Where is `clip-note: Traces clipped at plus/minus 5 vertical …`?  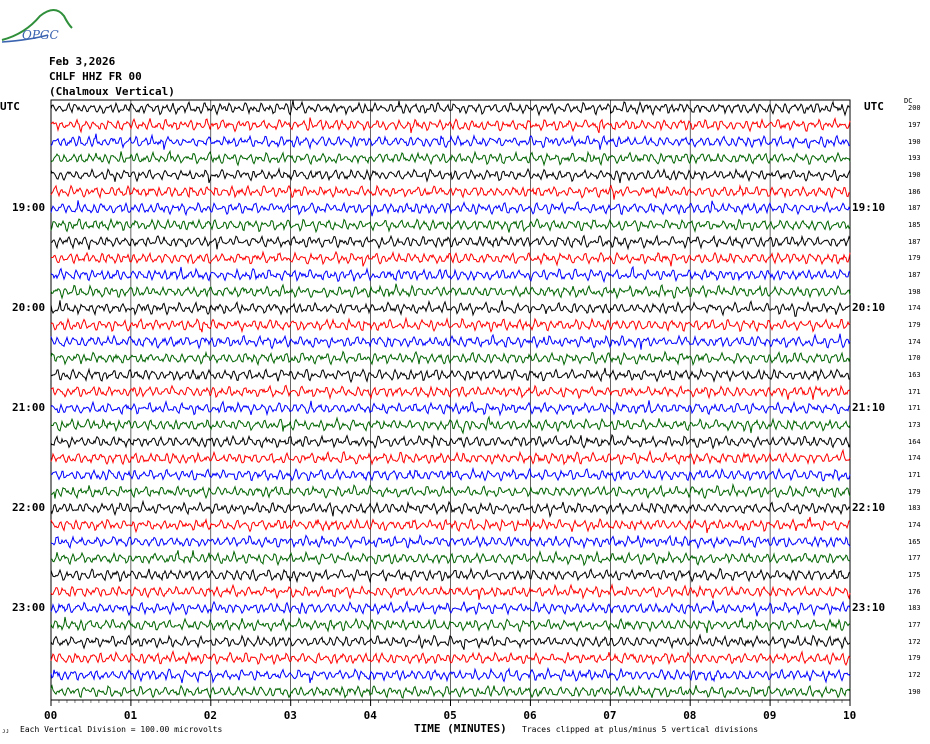
clip-note: Traces clipped at plus/minus 5 vertical … is located at coordinates (640, 729).